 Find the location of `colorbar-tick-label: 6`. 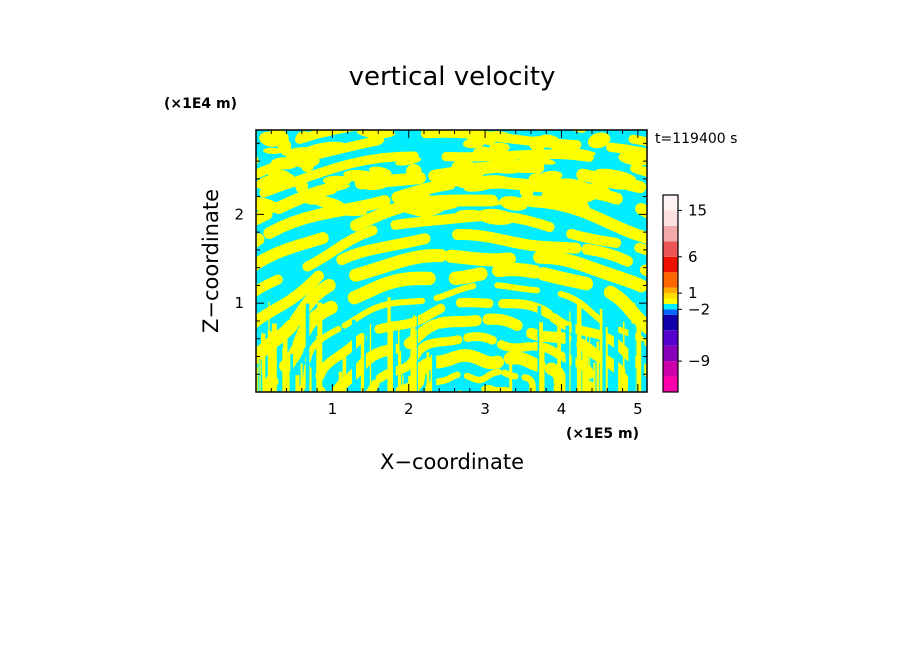

colorbar-tick-label: 6 is located at coordinates (693, 257).